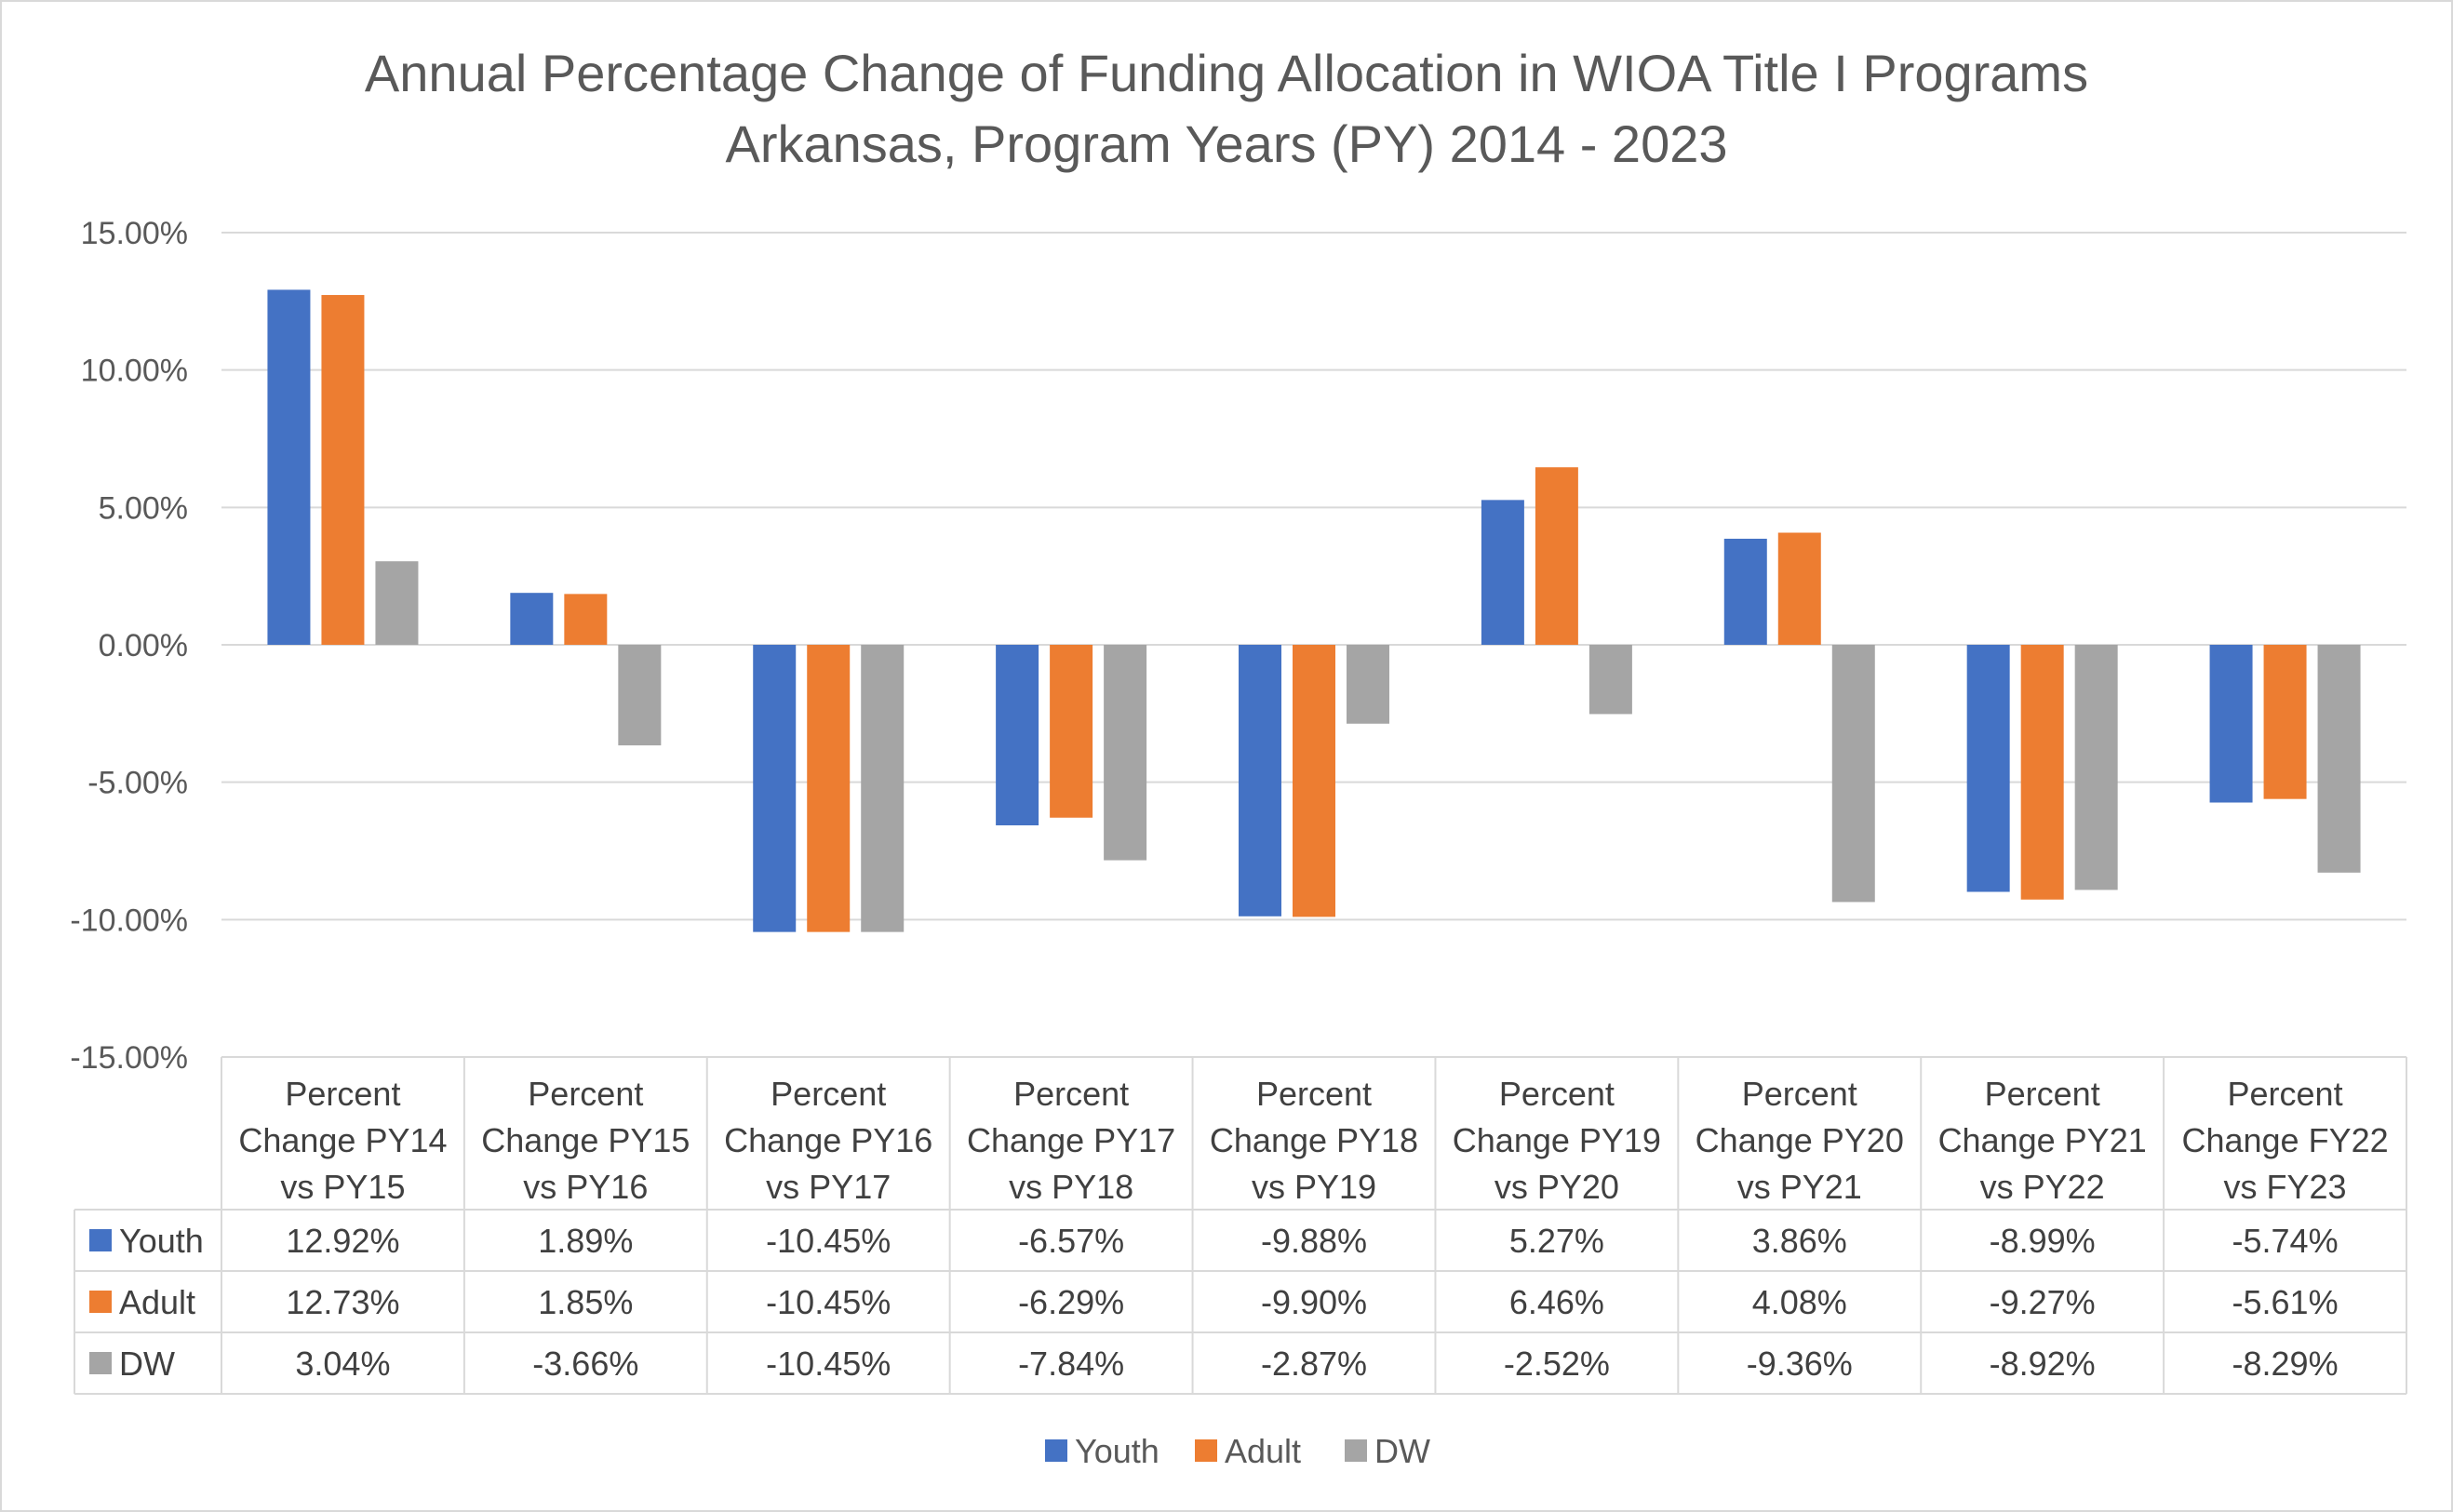 This screenshot has width=2453, height=1512. Describe the element at coordinates (1799, 1187) in the screenshot. I see `x-category-label: vs PY21` at that location.